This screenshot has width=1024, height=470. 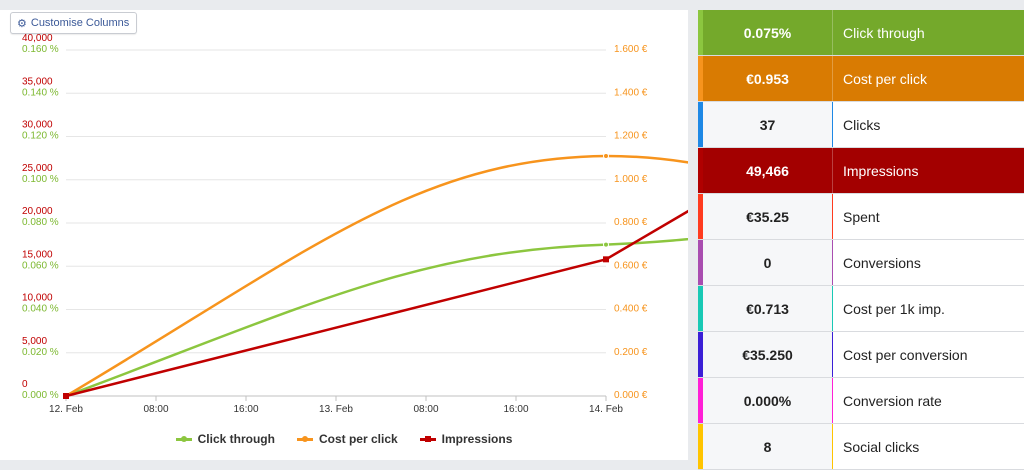 I want to click on customise-columns-button: ⚙ Customise Columns, so click(x=74, y=23).